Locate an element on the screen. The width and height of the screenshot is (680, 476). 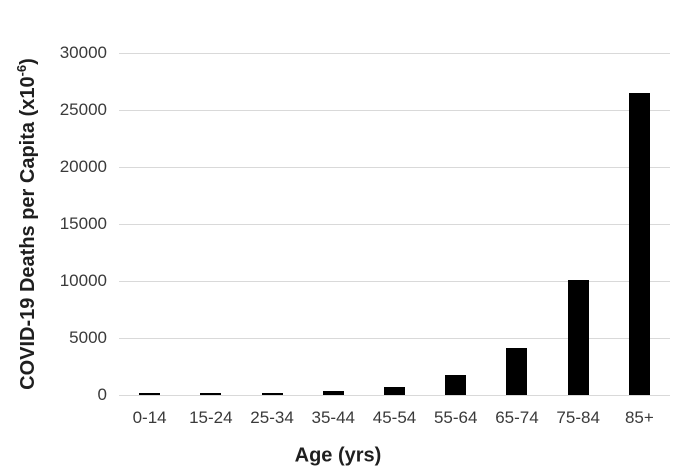
y-axis-title-superscript: -6 is located at coordinates (22, 70).